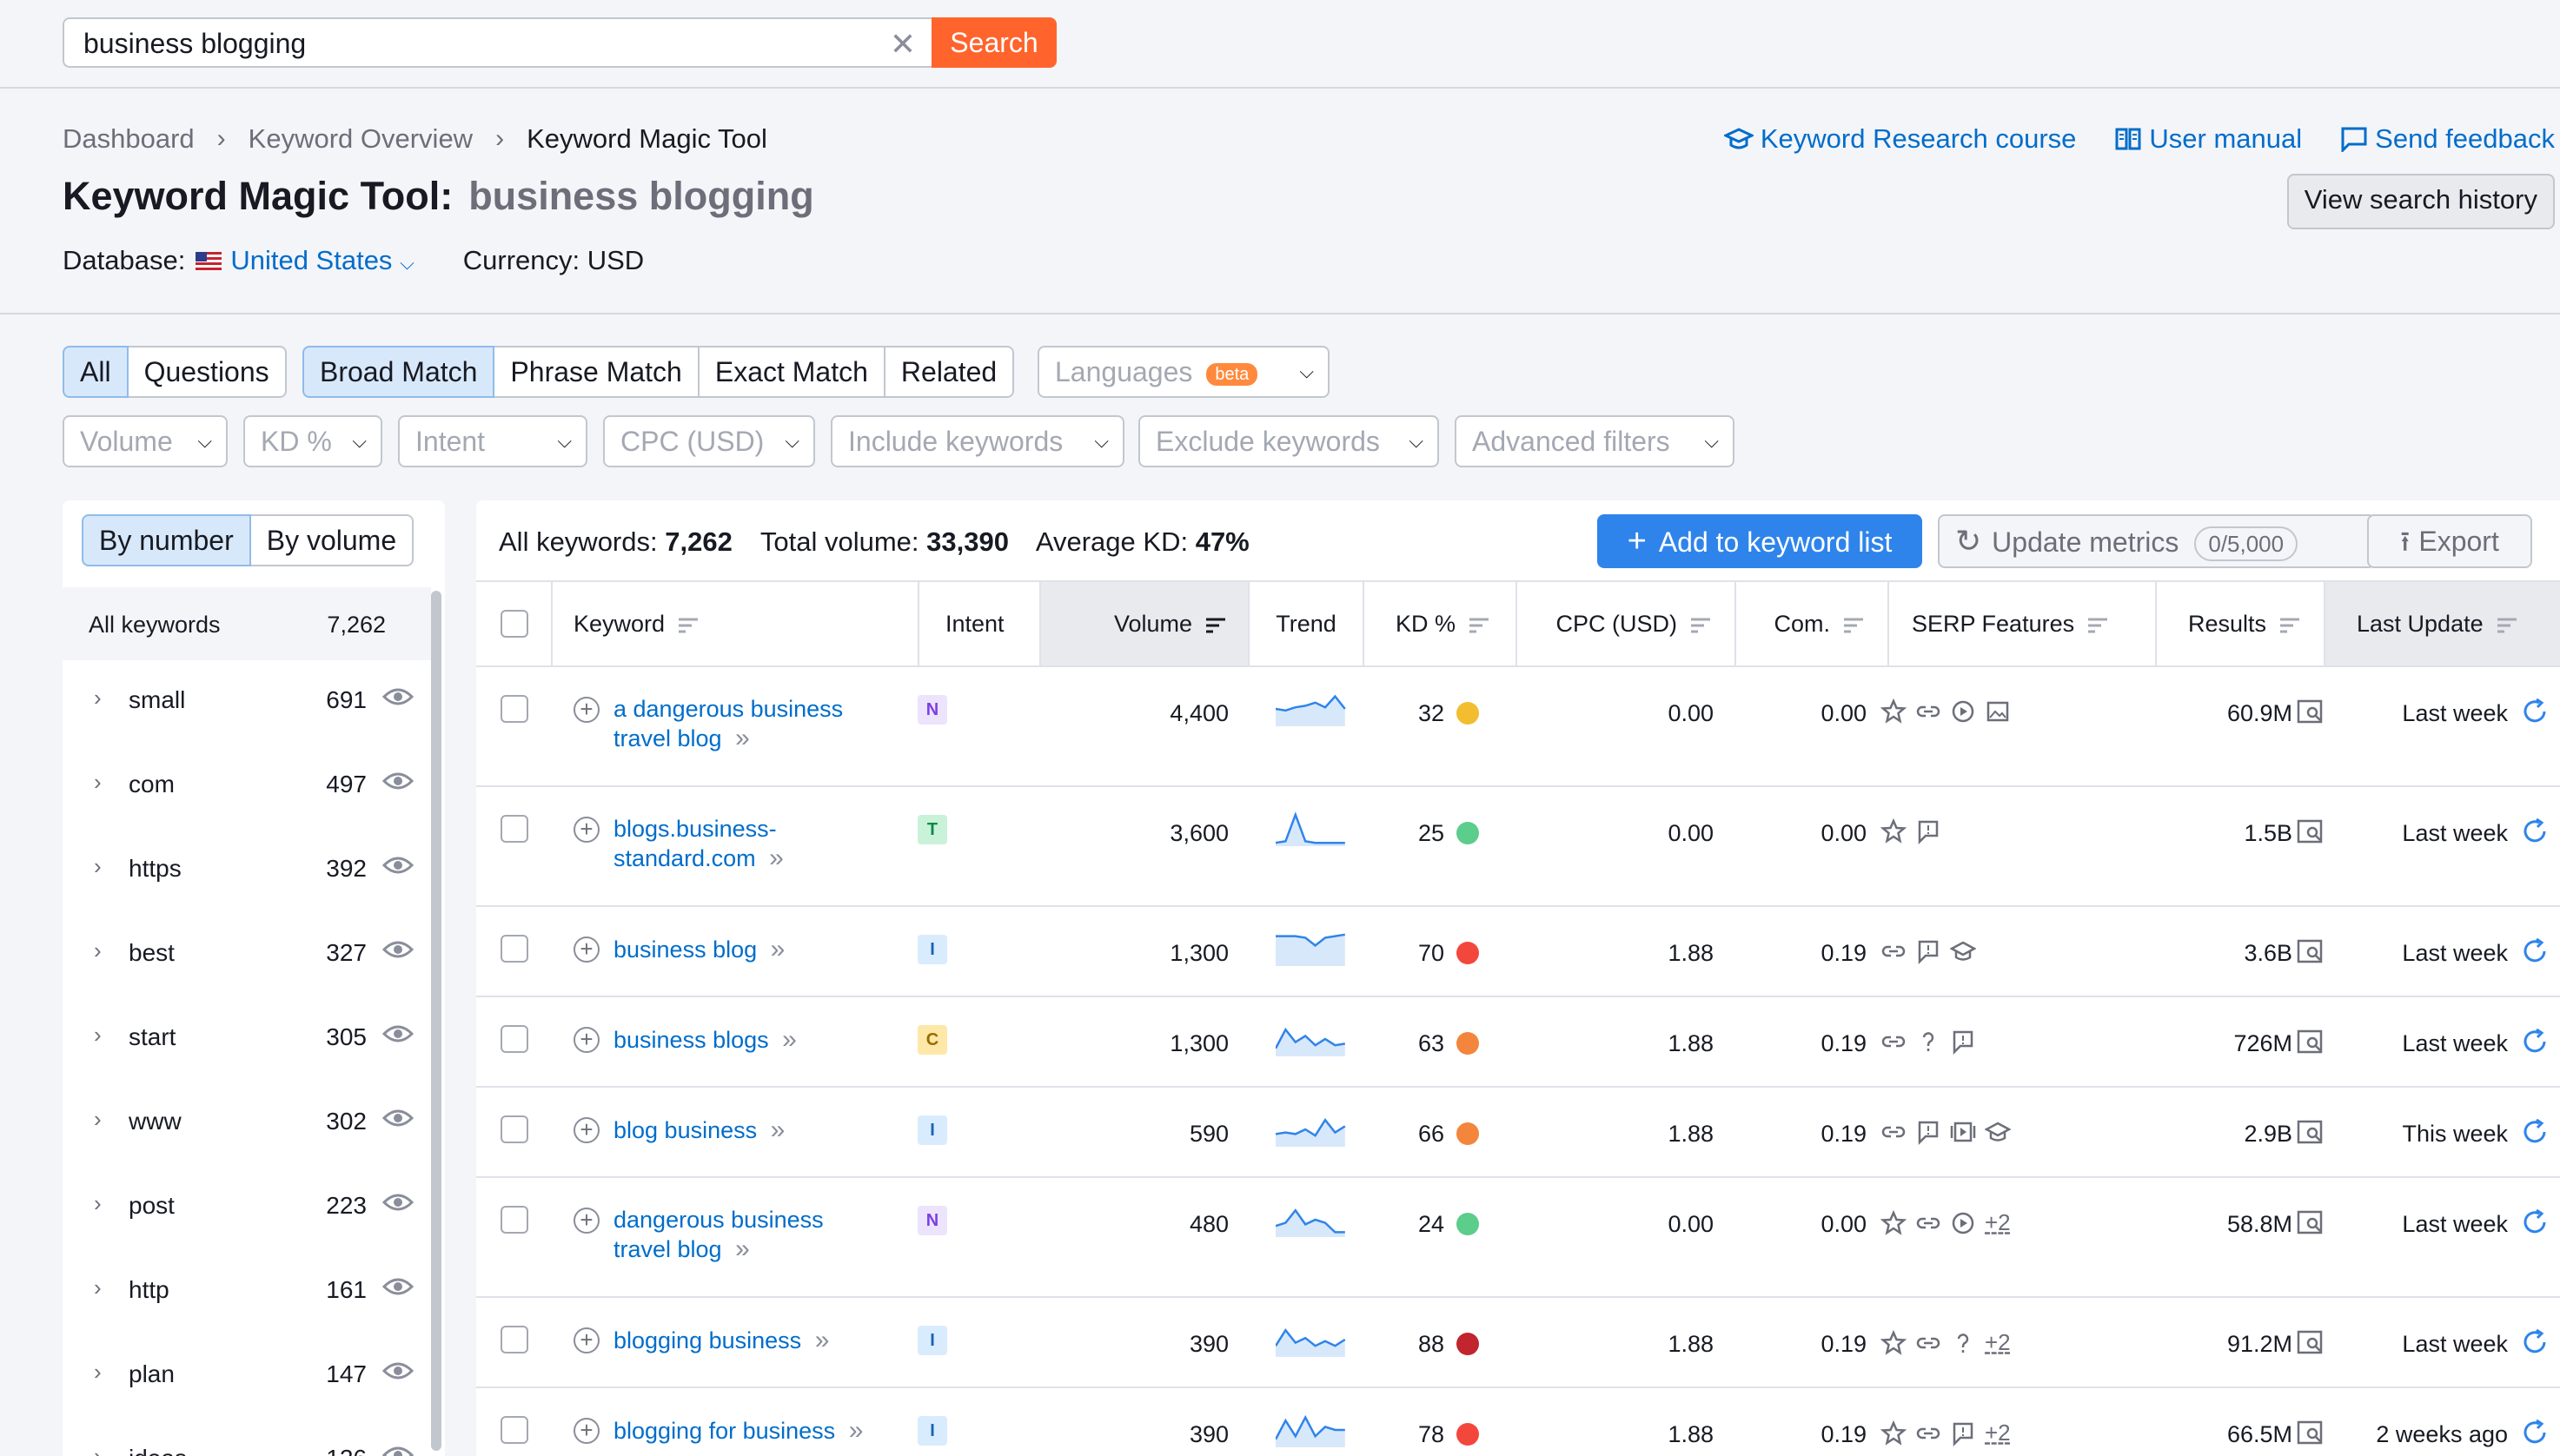  What do you see at coordinates (977, 441) in the screenshot?
I see `include-keywords-filter: Include keywords ⌵` at bounding box center [977, 441].